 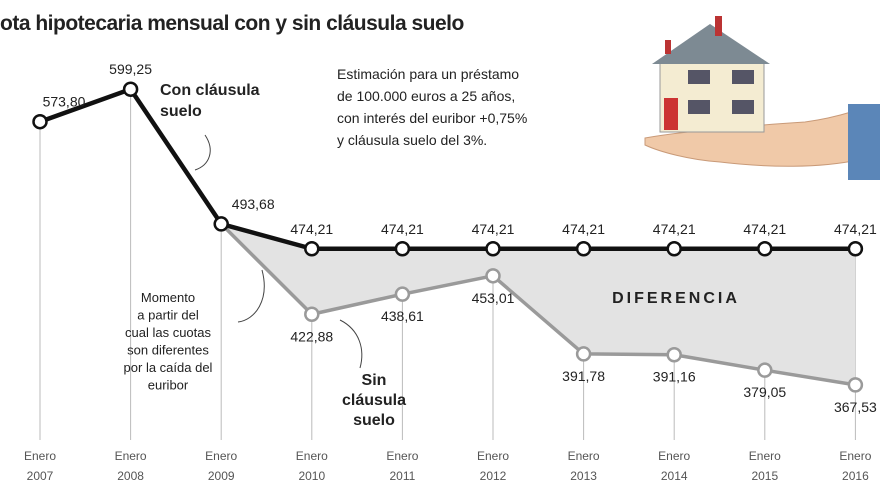 What do you see at coordinates (210, 90) in the screenshot?
I see `legend-label: Con cláusula` at bounding box center [210, 90].